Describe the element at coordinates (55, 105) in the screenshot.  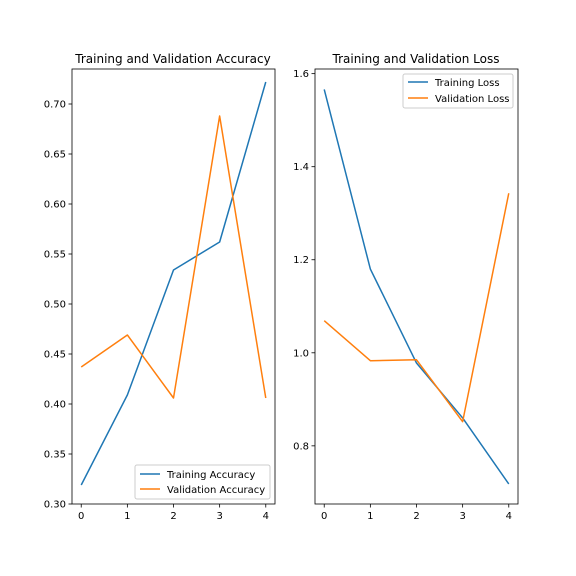
I see `accuracy-ytick-label: 0.70` at that location.